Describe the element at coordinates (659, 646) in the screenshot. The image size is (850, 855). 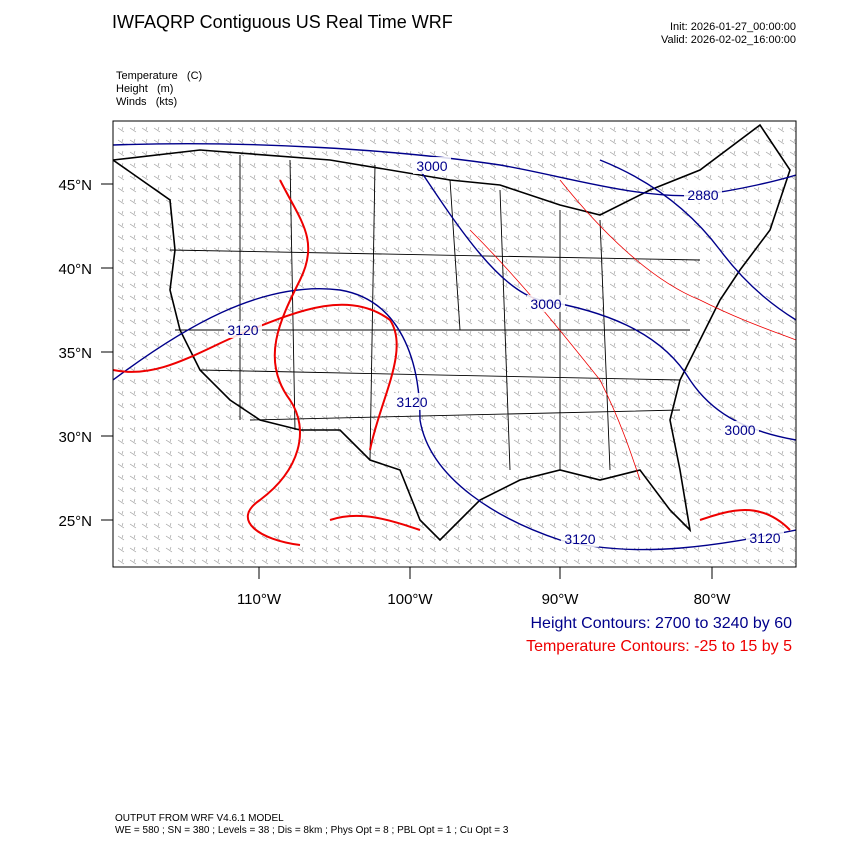
I see `temperature-legend: Temperature Contours: -25 to 15 by 5` at that location.